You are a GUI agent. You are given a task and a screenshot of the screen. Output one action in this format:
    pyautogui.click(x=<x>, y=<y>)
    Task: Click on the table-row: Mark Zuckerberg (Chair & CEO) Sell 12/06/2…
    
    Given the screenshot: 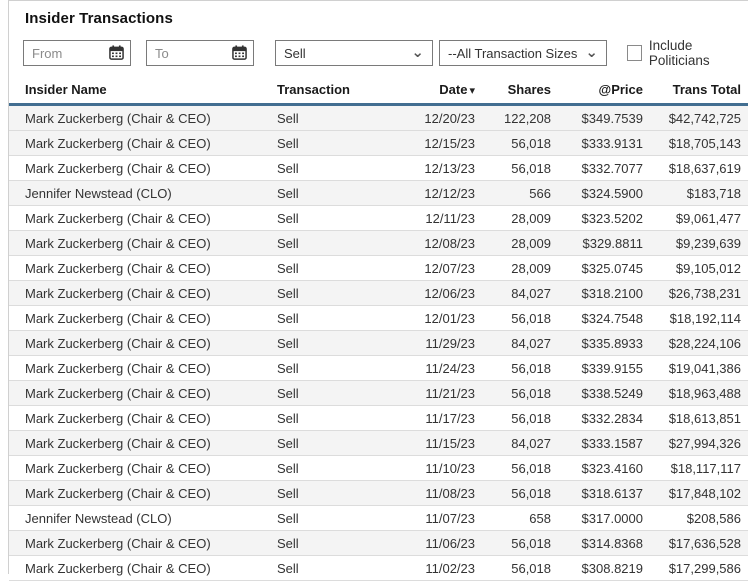 What is the action you would take?
    pyautogui.click(x=378, y=293)
    